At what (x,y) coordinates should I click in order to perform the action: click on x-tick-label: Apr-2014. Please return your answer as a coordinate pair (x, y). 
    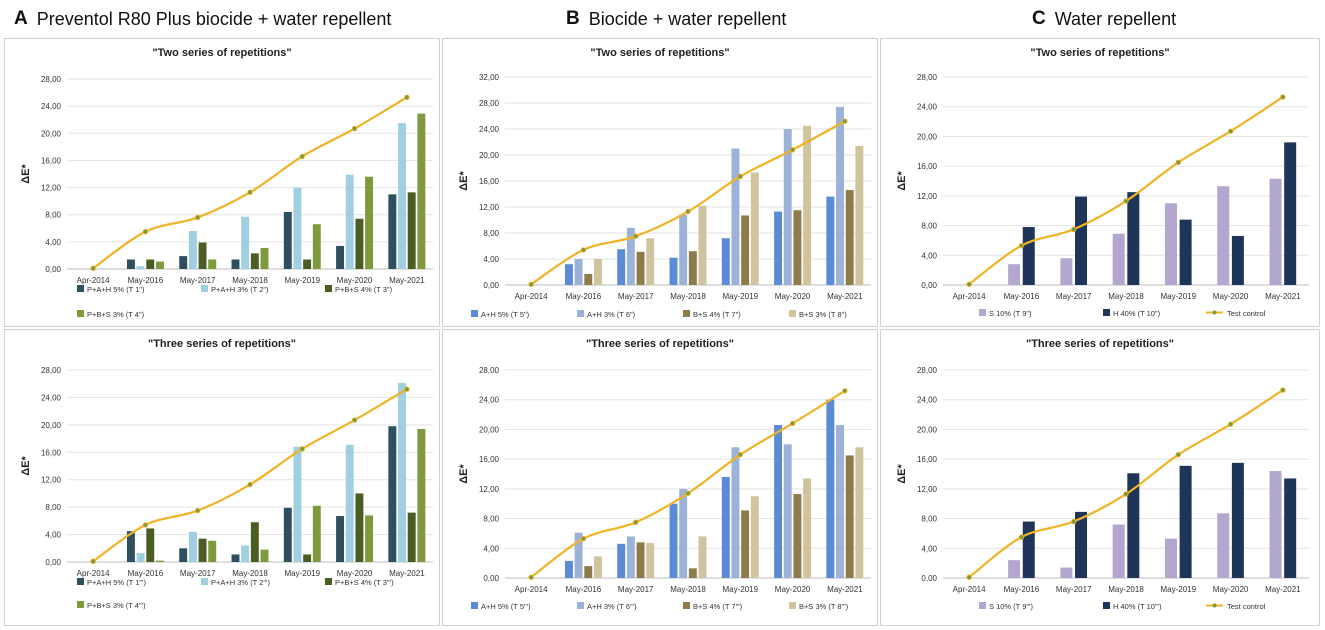
    Looking at the image, I should click on (969, 589).